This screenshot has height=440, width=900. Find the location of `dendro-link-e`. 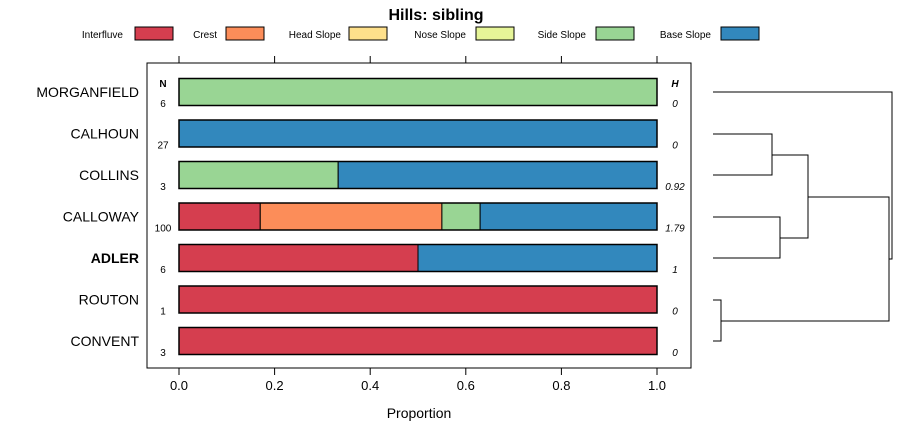

dendro-link-e is located at coordinates (803, 175).